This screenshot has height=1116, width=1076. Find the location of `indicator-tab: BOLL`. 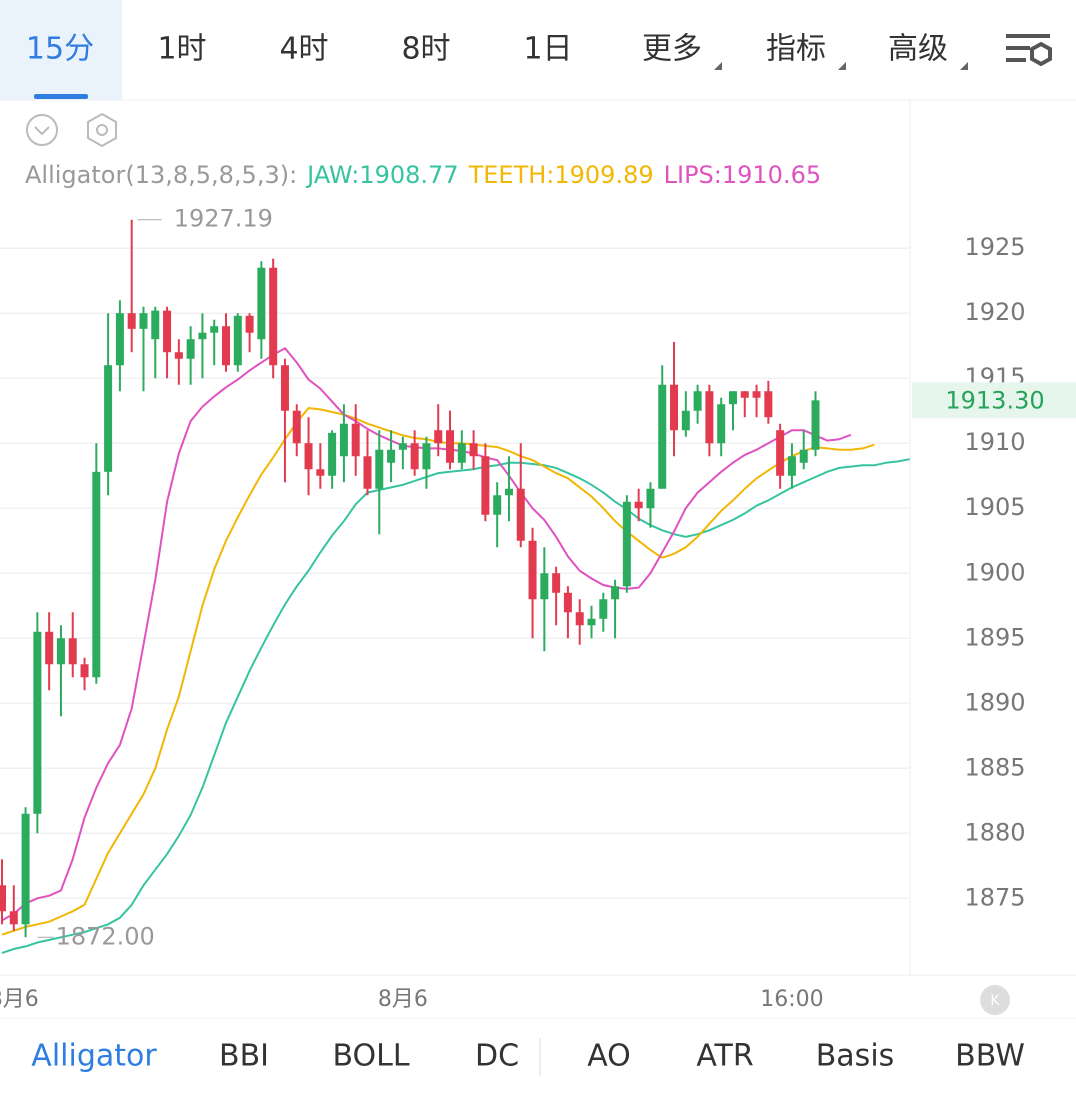

indicator-tab: BOLL is located at coordinates (370, 1056).